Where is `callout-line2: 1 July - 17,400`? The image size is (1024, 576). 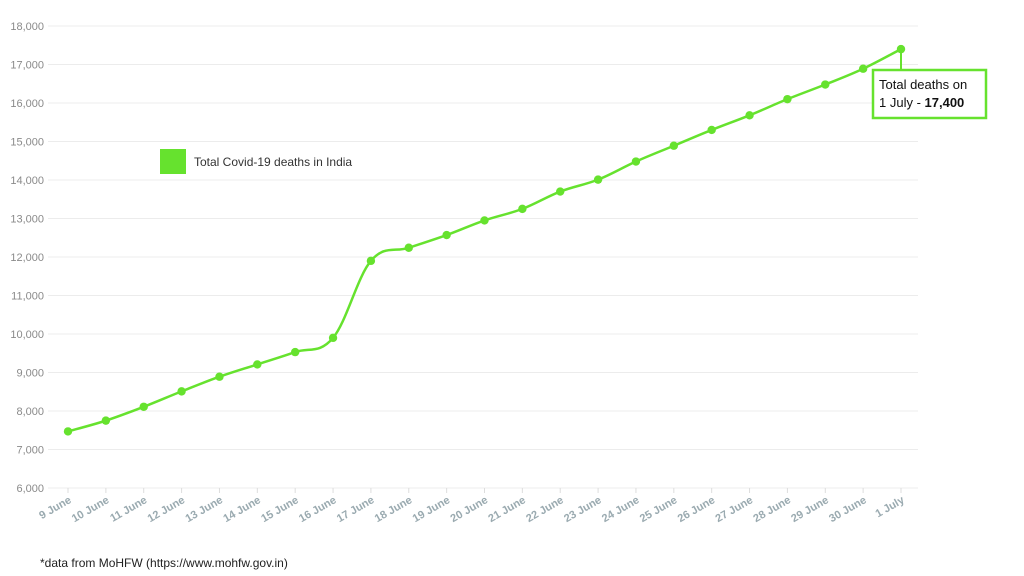
callout-line2: 1 July - 17,400 is located at coordinates (921, 102).